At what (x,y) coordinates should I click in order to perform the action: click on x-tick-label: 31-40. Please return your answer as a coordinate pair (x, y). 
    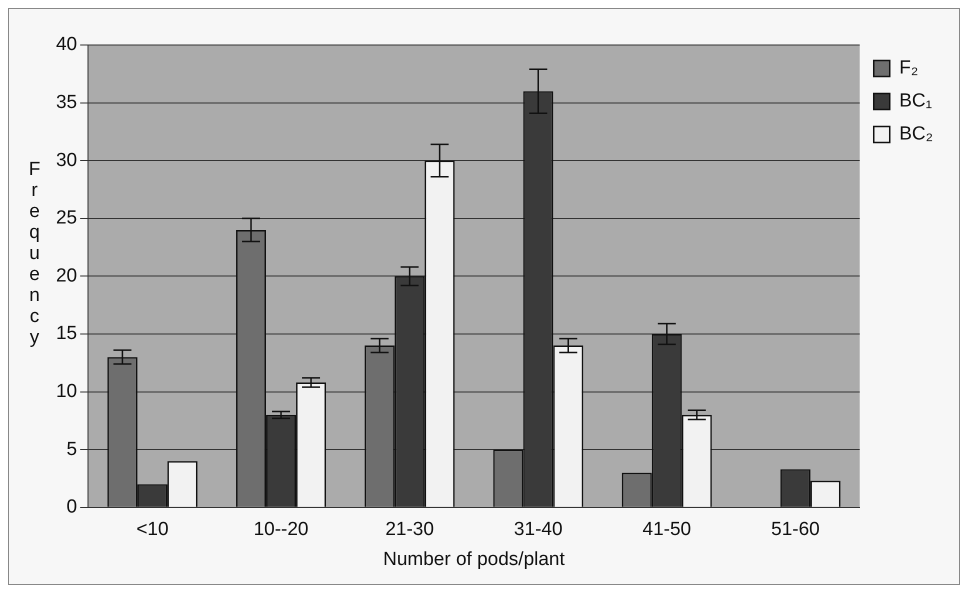
    Looking at the image, I should click on (538, 529).